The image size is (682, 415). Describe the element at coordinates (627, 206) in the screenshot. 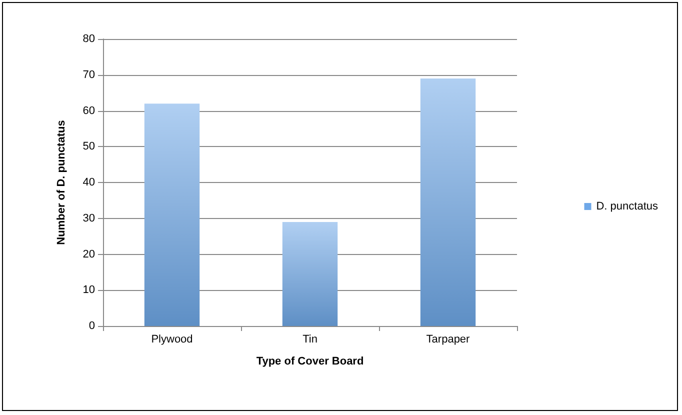

I see `legend-label: D. punctatus` at that location.